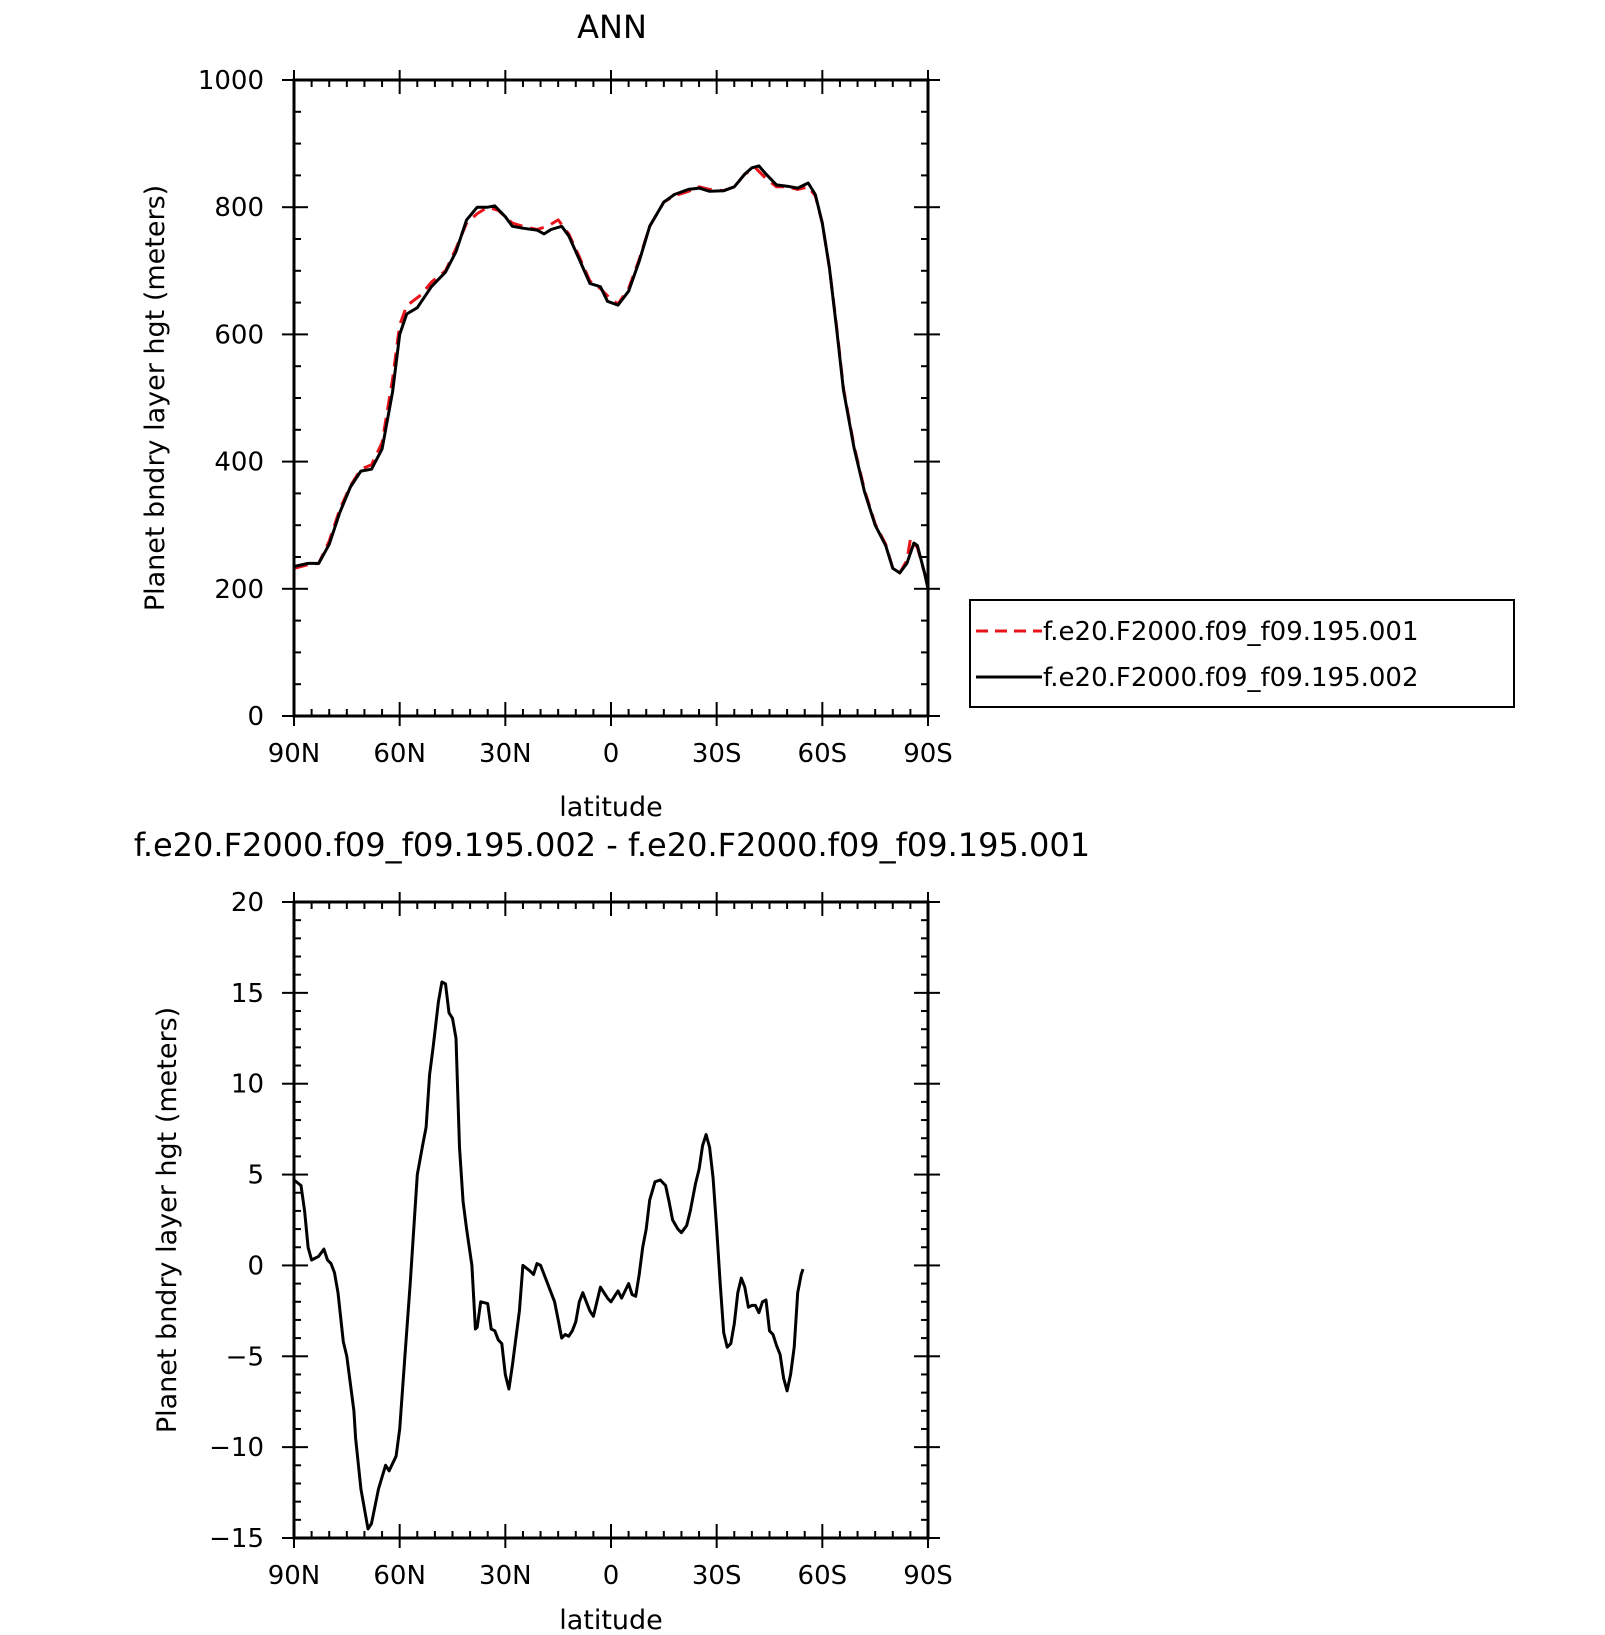  I want to click on top-series-layer, so click(611, 377).